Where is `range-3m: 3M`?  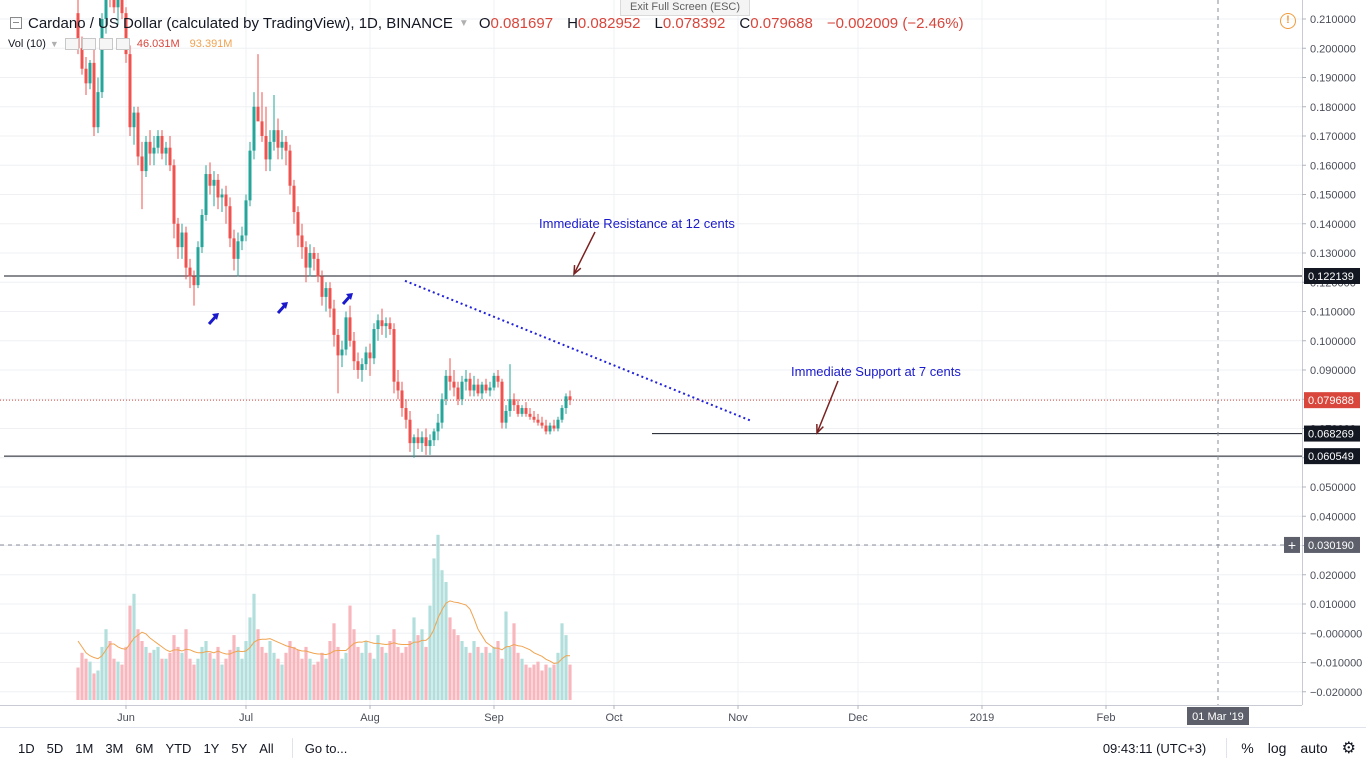
range-3m: 3M is located at coordinates (114, 748).